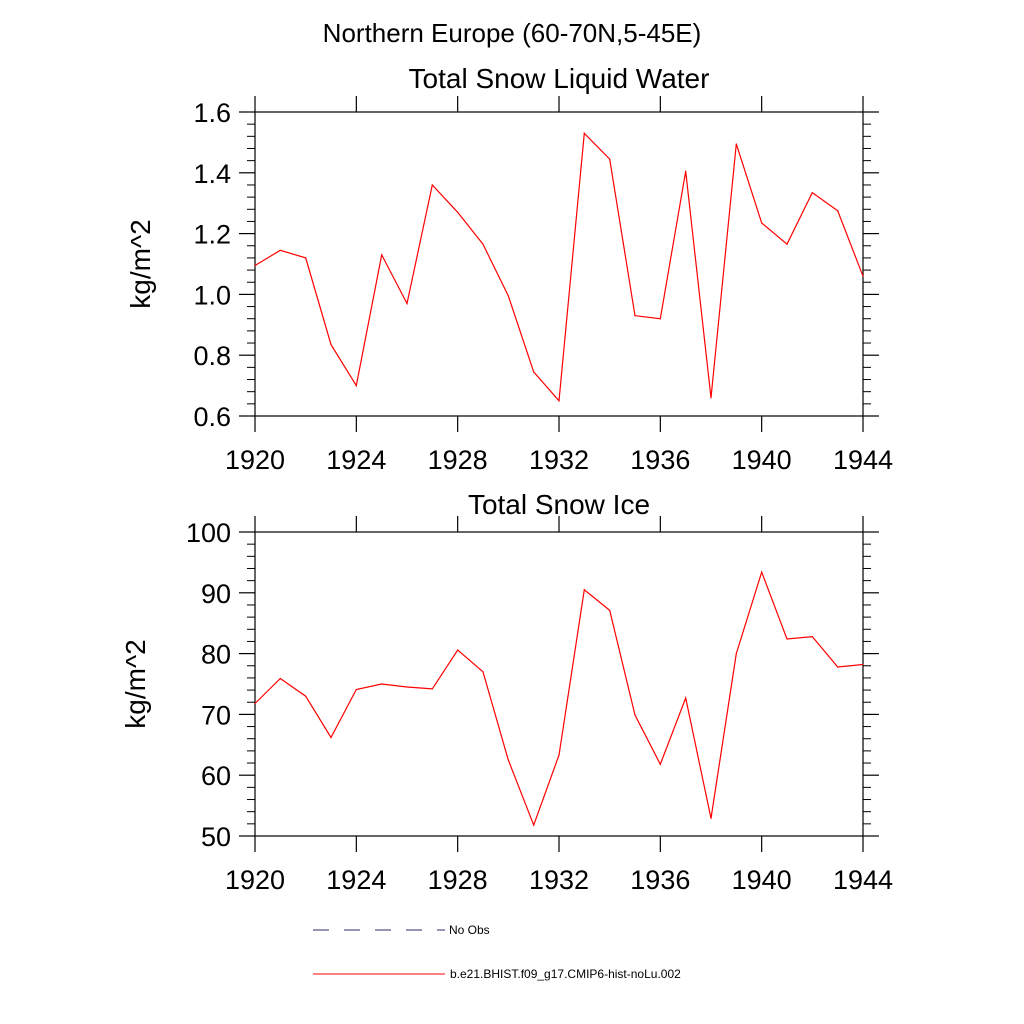 The width and height of the screenshot is (1024, 1024). Describe the element at coordinates (512, 33) in the screenshot. I see `figure-title: Northern Europe (60-70N,5-45E)` at that location.